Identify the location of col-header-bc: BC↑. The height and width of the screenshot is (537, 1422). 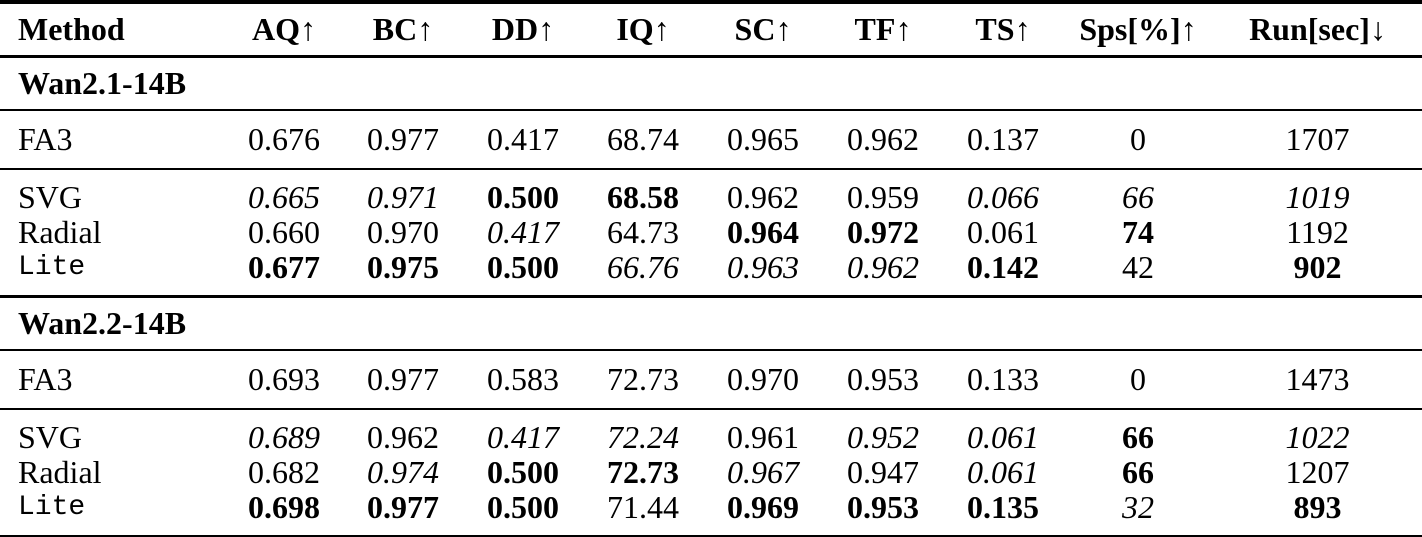
(403, 30).